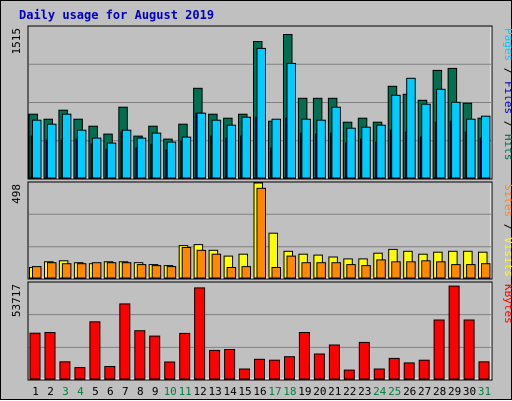 The height and width of the screenshot is (401, 512). What do you see at coordinates (110, 391) in the screenshot?
I see `x-tick-label-day-6: 6` at bounding box center [110, 391].